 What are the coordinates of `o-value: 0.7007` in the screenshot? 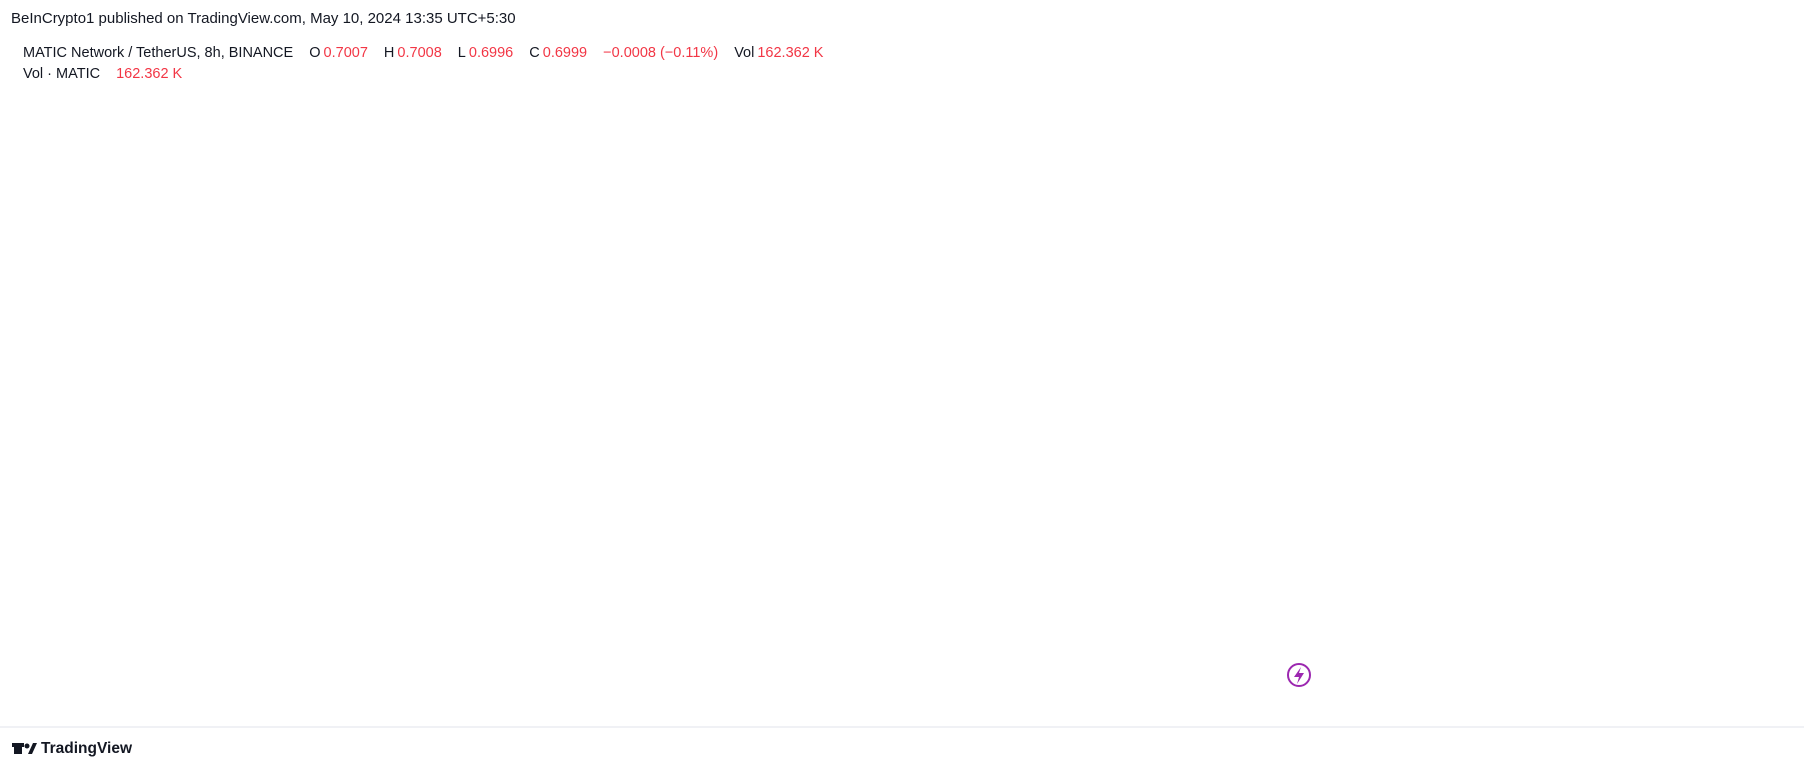 It's located at (345, 53).